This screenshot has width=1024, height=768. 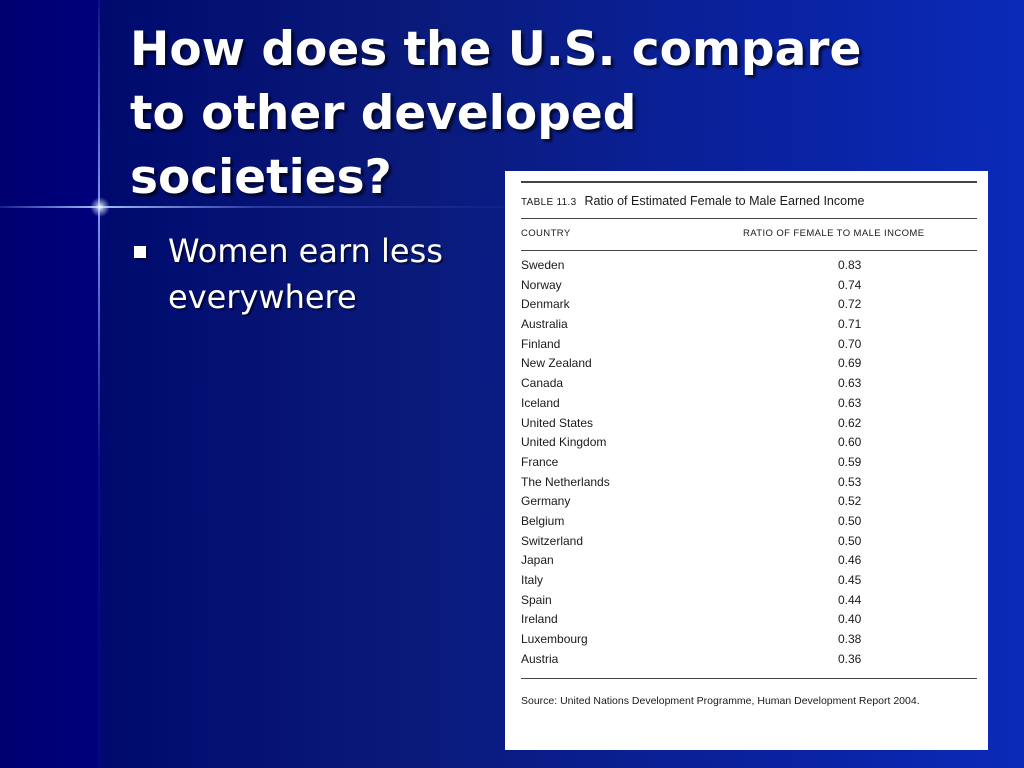 What do you see at coordinates (540, 658) in the screenshot?
I see `country-cell: Austria` at bounding box center [540, 658].